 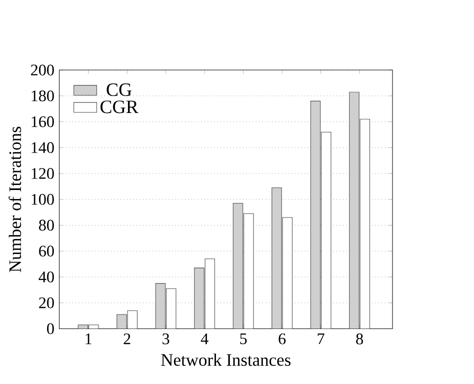 What do you see at coordinates (15, 199) in the screenshot?
I see `y-axis-title: Number of Iterations` at bounding box center [15, 199].